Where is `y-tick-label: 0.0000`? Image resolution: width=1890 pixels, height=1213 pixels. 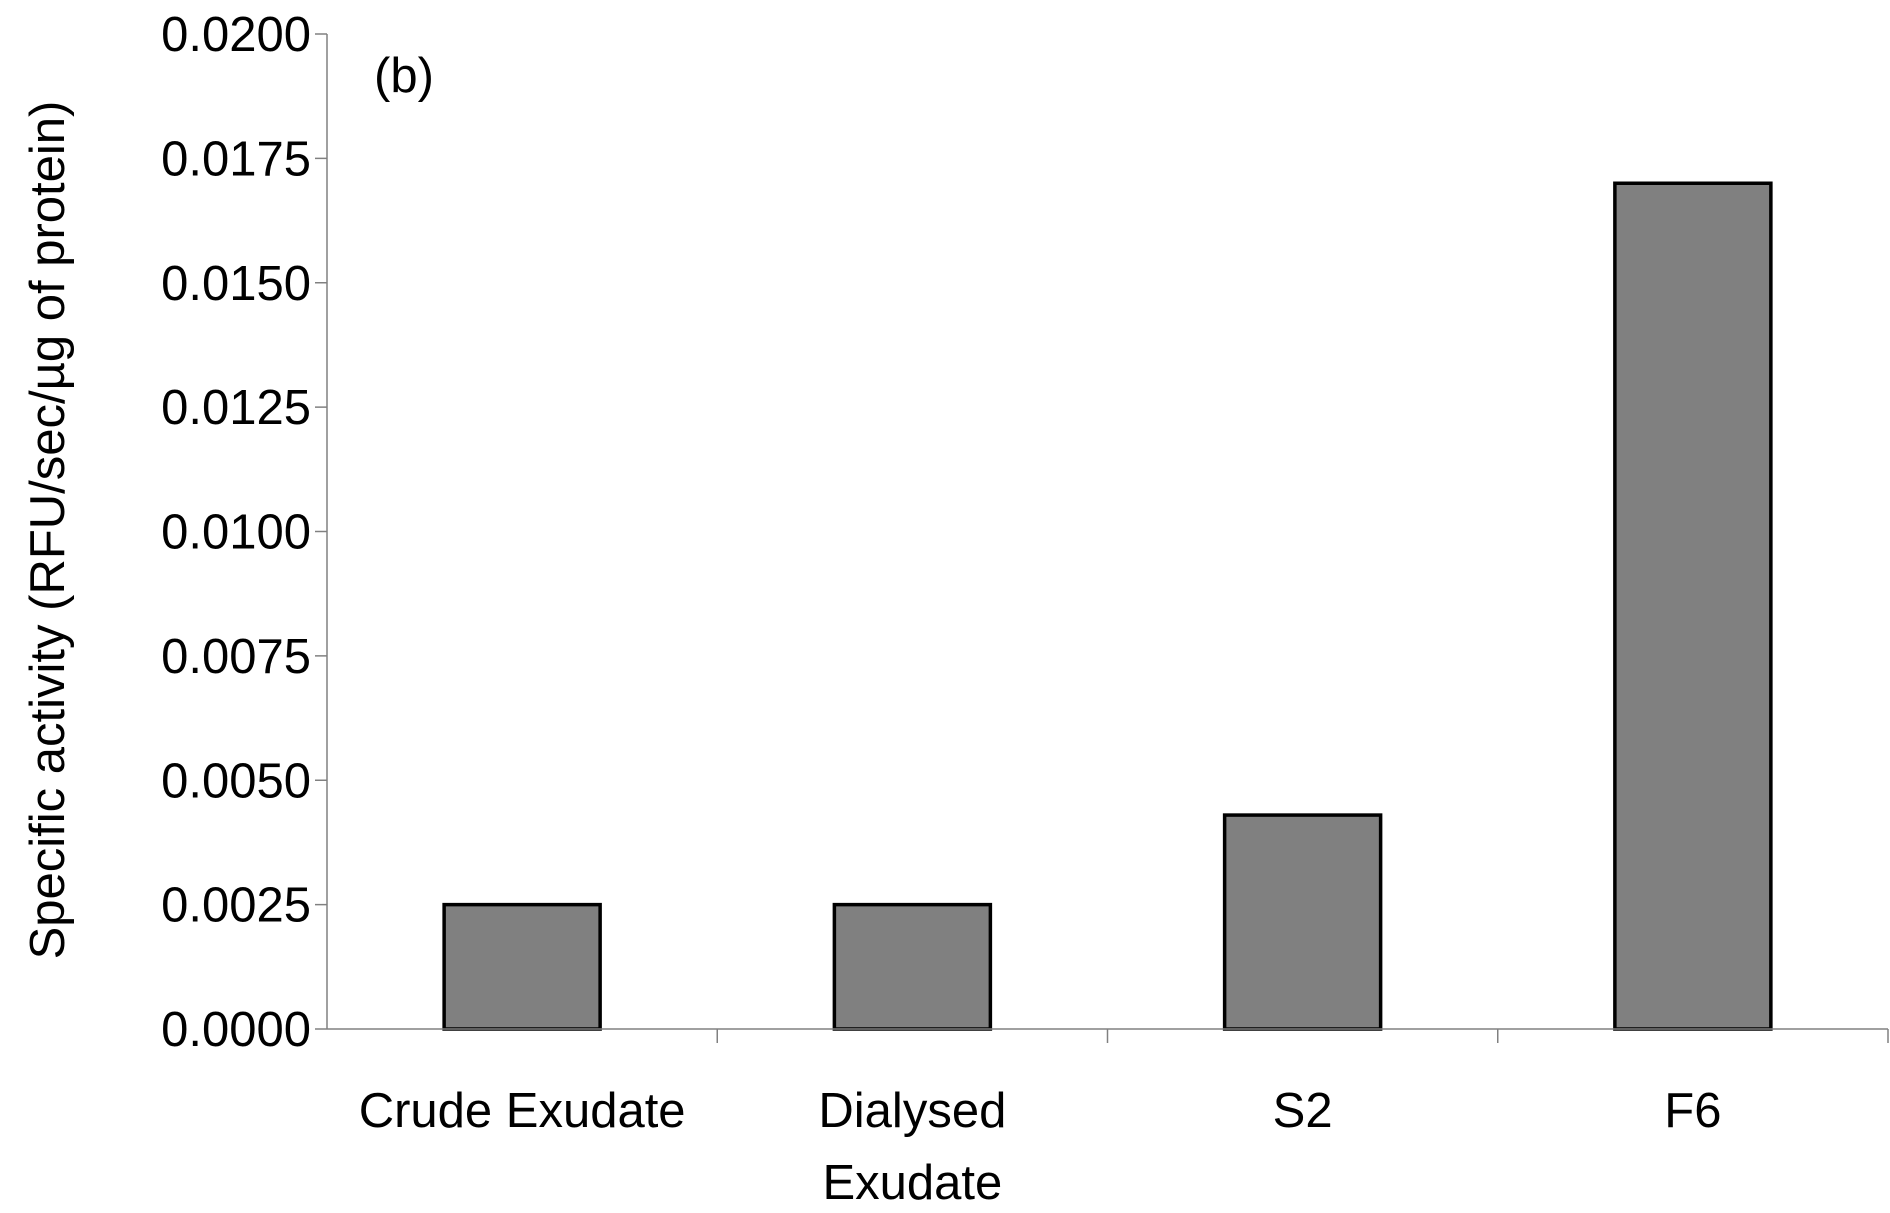 y-tick-label: 0.0000 is located at coordinates (236, 1030).